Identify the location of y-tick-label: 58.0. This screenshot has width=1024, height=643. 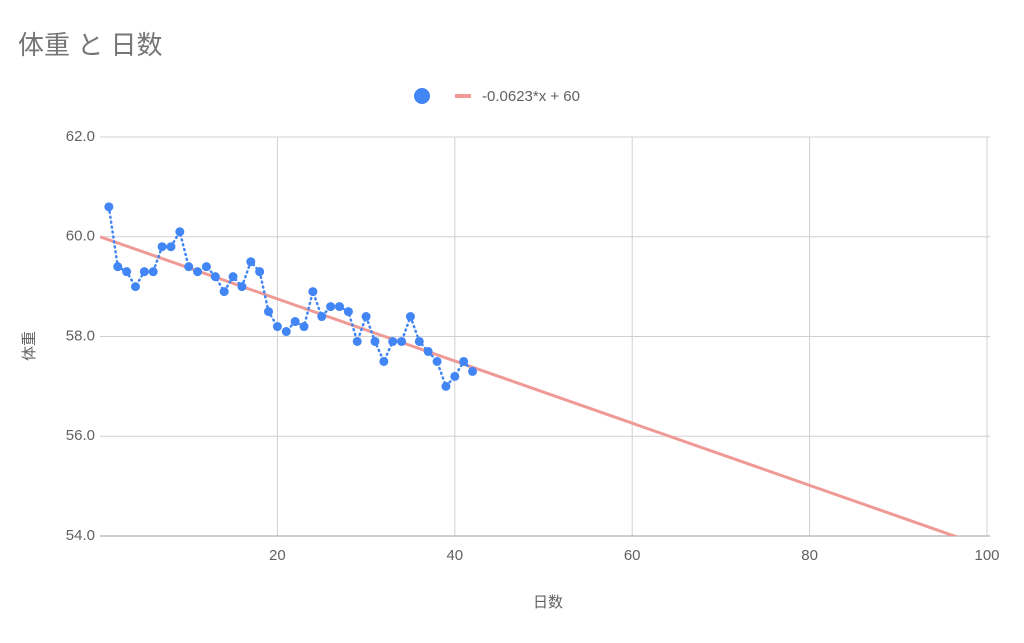
(80, 335).